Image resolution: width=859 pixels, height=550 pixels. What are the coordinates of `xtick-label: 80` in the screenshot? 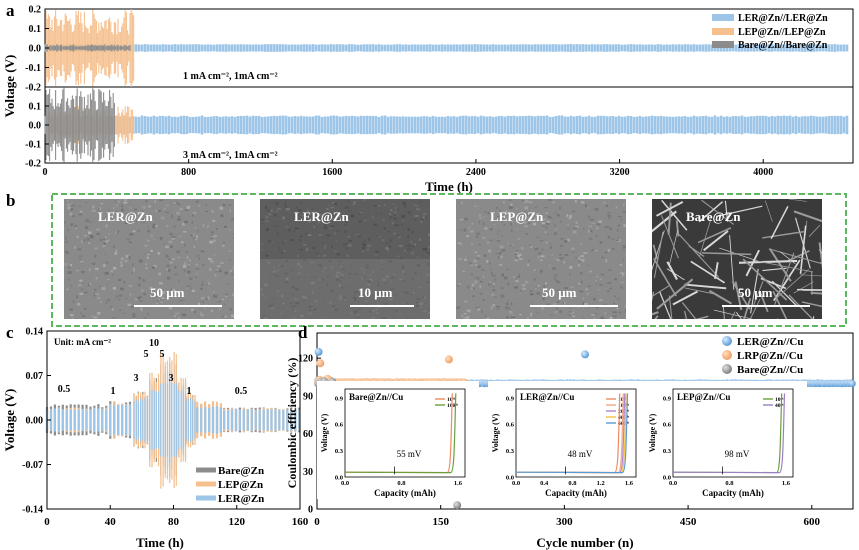 It's located at (174, 522).